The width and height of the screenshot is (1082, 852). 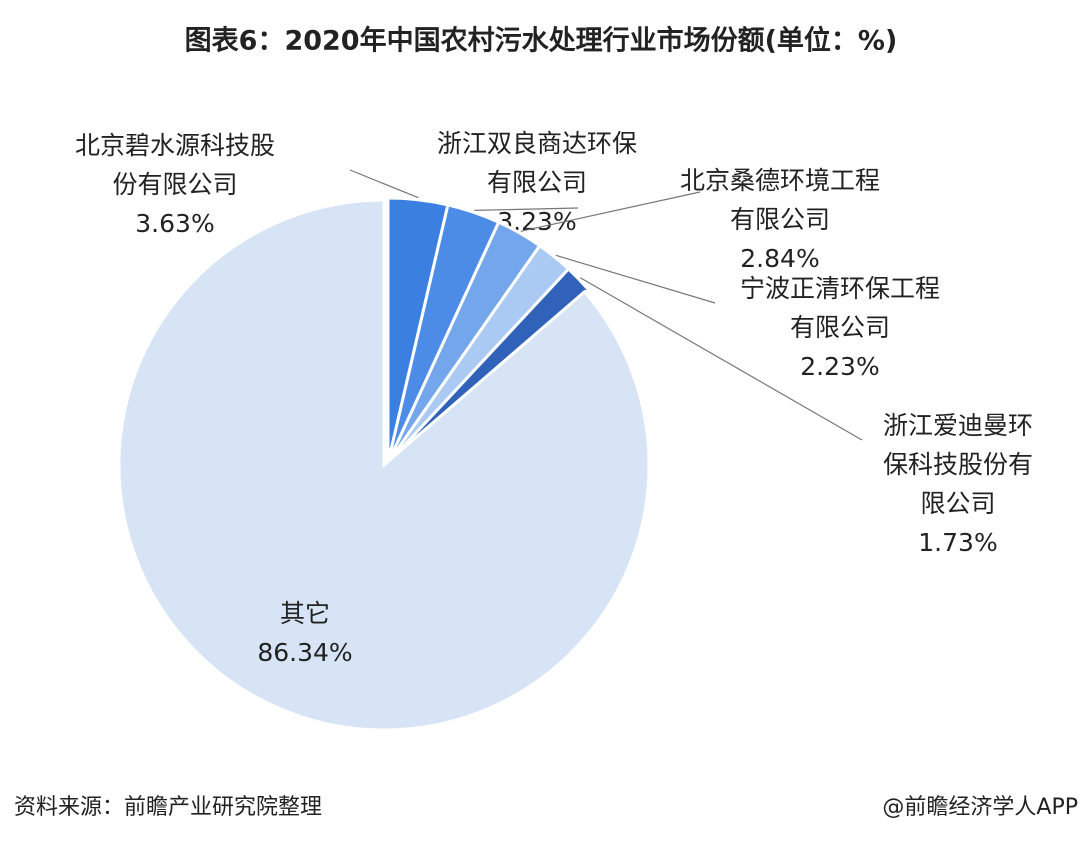 What do you see at coordinates (174, 223) in the screenshot?
I see `value-label: 3.63%` at bounding box center [174, 223].